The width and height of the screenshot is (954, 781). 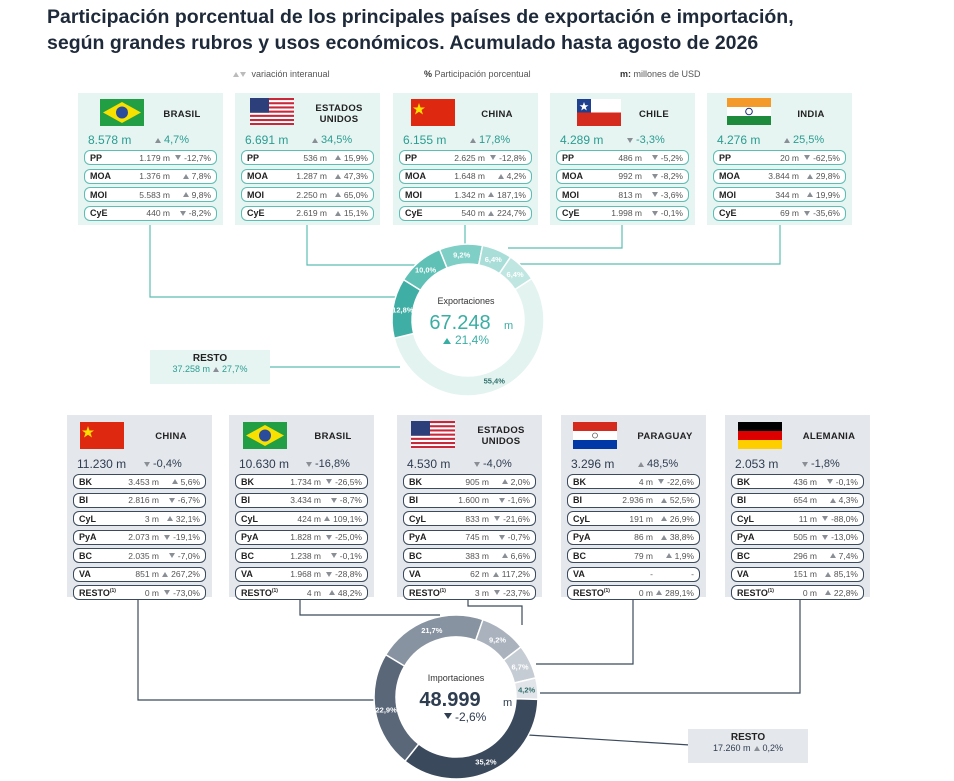 I want to click on row-label-text: MOI, so click(x=98, y=194).